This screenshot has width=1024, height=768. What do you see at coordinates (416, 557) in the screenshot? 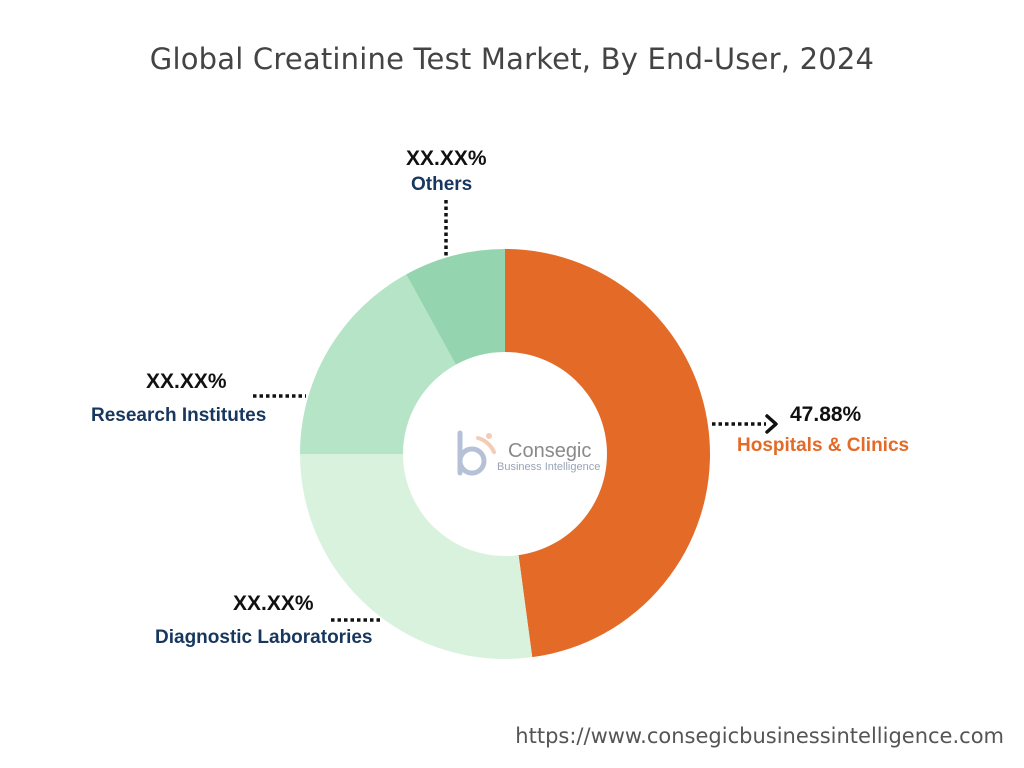
I see `slice-diagnostic-laboratories` at bounding box center [416, 557].